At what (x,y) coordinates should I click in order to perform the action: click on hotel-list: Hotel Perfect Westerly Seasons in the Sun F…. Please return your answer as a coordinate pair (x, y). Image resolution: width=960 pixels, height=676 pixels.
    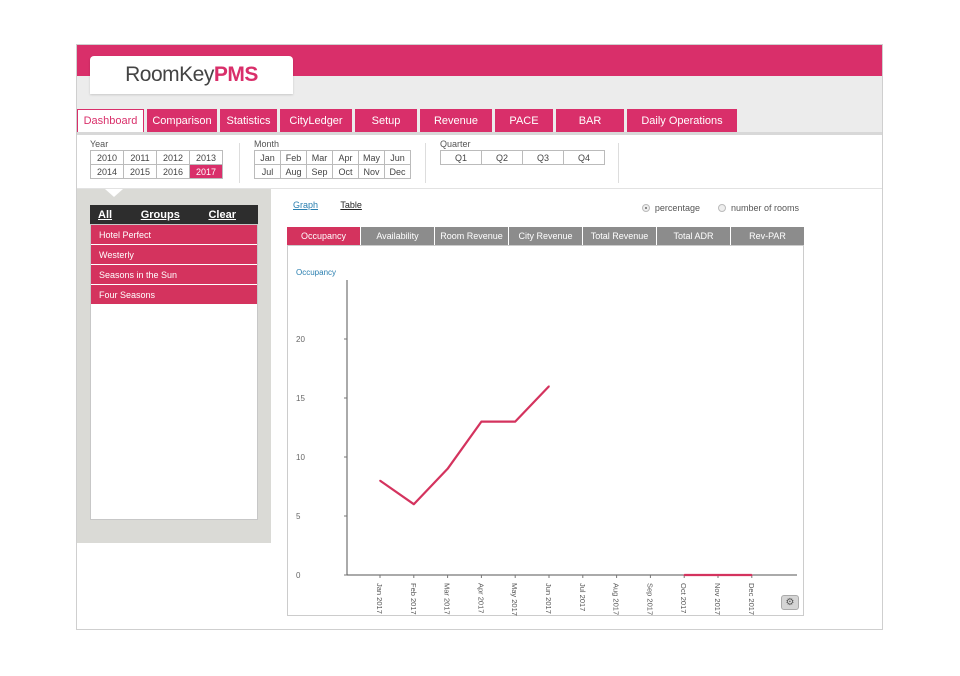
    Looking at the image, I should click on (174, 372).